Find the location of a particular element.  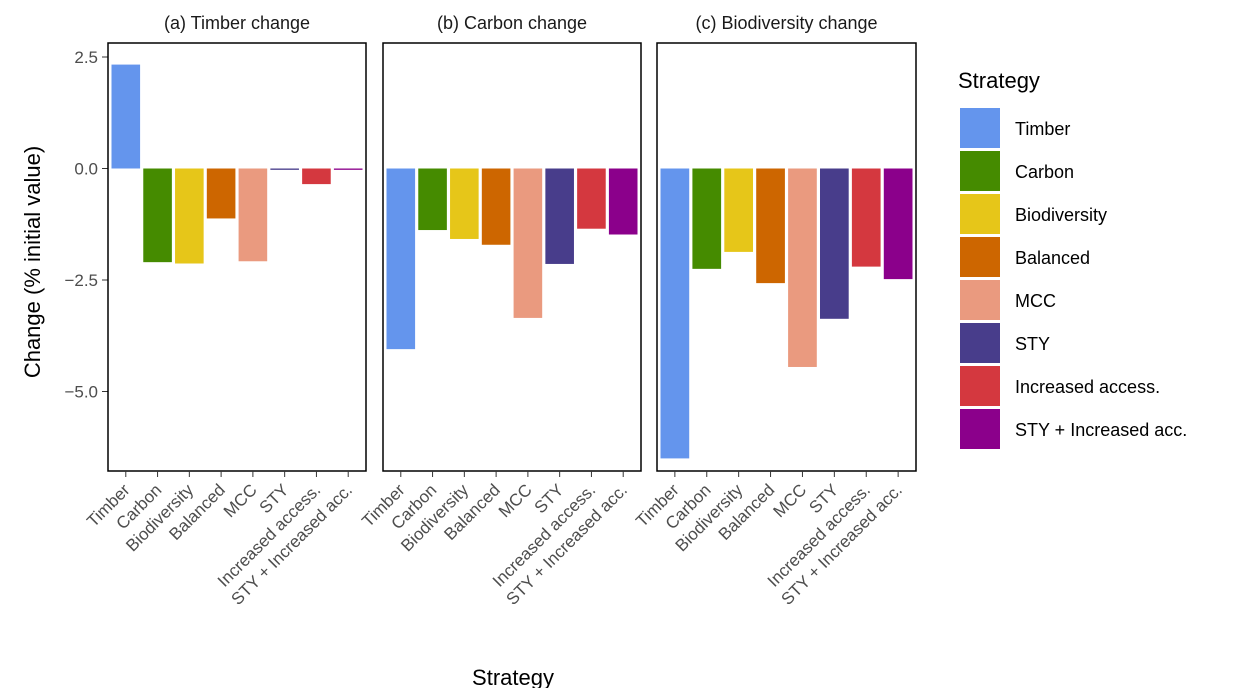

legend-item-sty: STY is located at coordinates (1005, 343).